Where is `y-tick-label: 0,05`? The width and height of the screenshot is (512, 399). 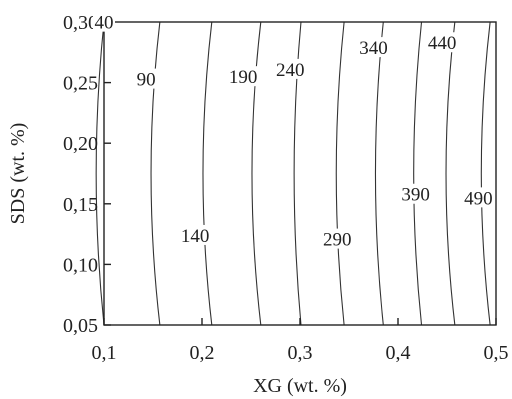 y-tick-label: 0,05 is located at coordinates (80, 326).